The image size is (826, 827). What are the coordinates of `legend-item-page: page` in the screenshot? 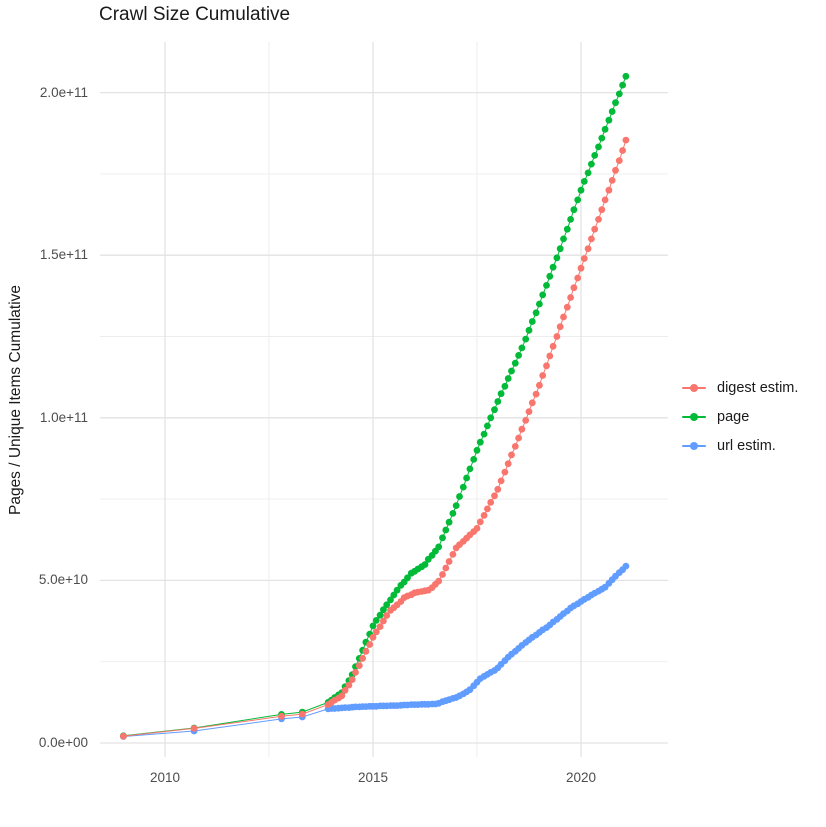 It's located at (740, 416).